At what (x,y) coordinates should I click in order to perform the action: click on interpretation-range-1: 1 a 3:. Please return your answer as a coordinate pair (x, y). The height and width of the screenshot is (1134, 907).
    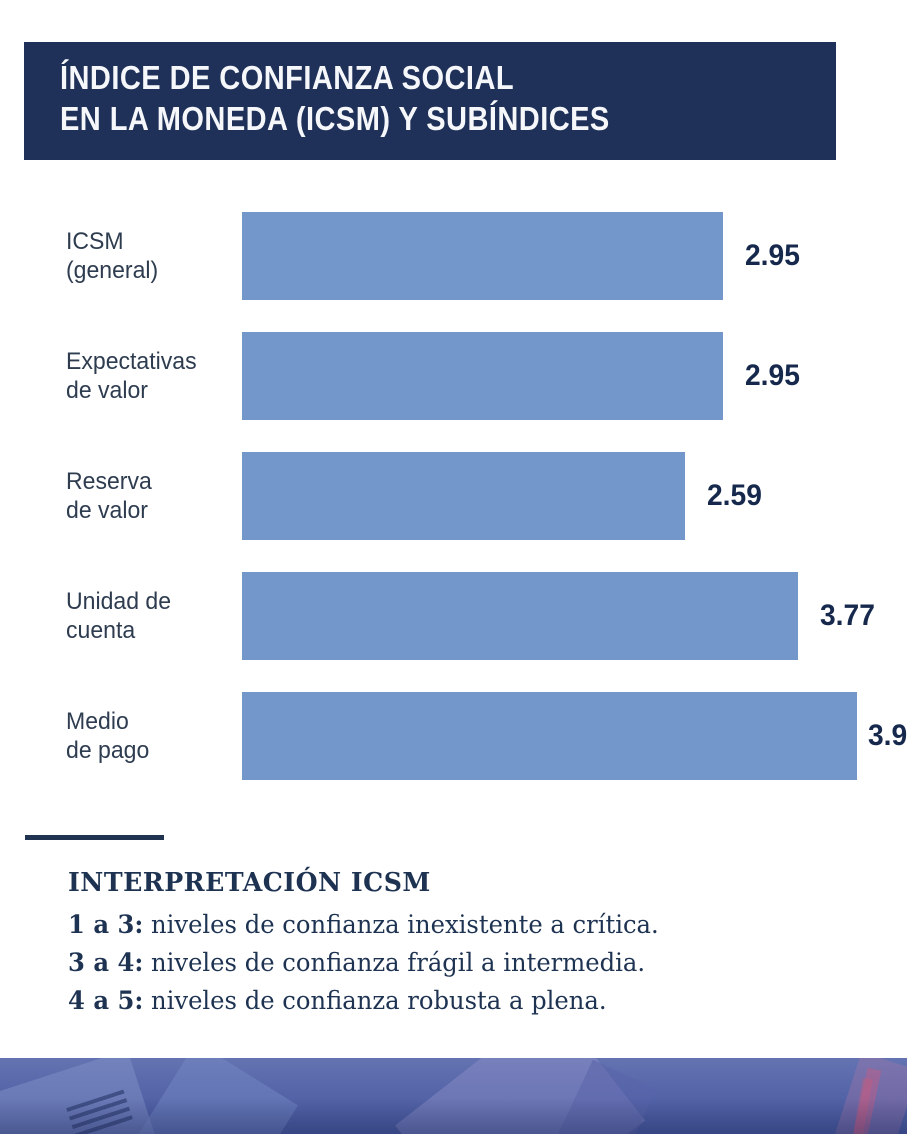
    Looking at the image, I should click on (106, 924).